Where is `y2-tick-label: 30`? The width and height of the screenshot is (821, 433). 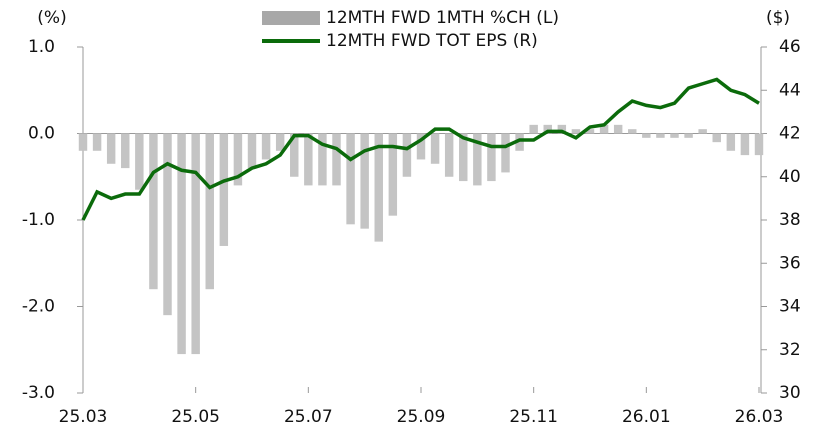
y2-tick-label: 30 is located at coordinates (790, 393).